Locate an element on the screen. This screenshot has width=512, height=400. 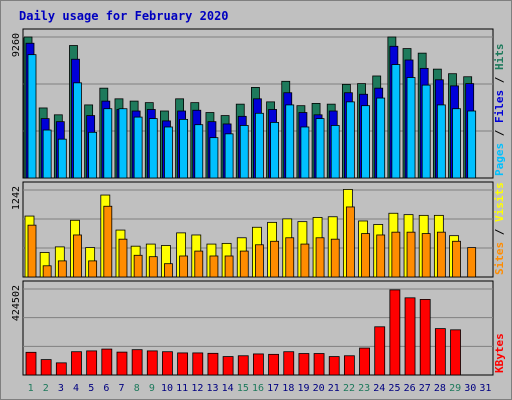
day-label-17: 17 is located at coordinates (273, 388).